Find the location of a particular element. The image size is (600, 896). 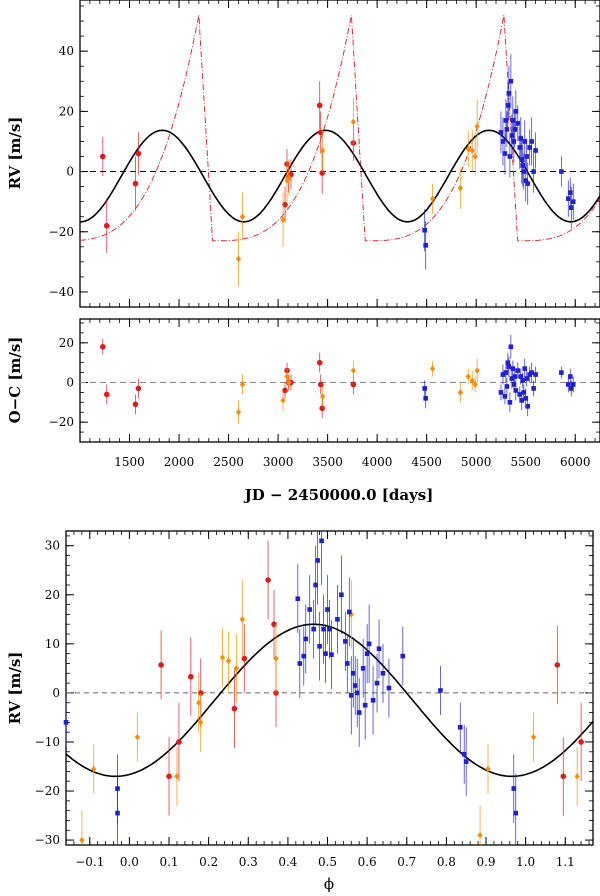

x-tick-label: 3000 is located at coordinates (278, 462).